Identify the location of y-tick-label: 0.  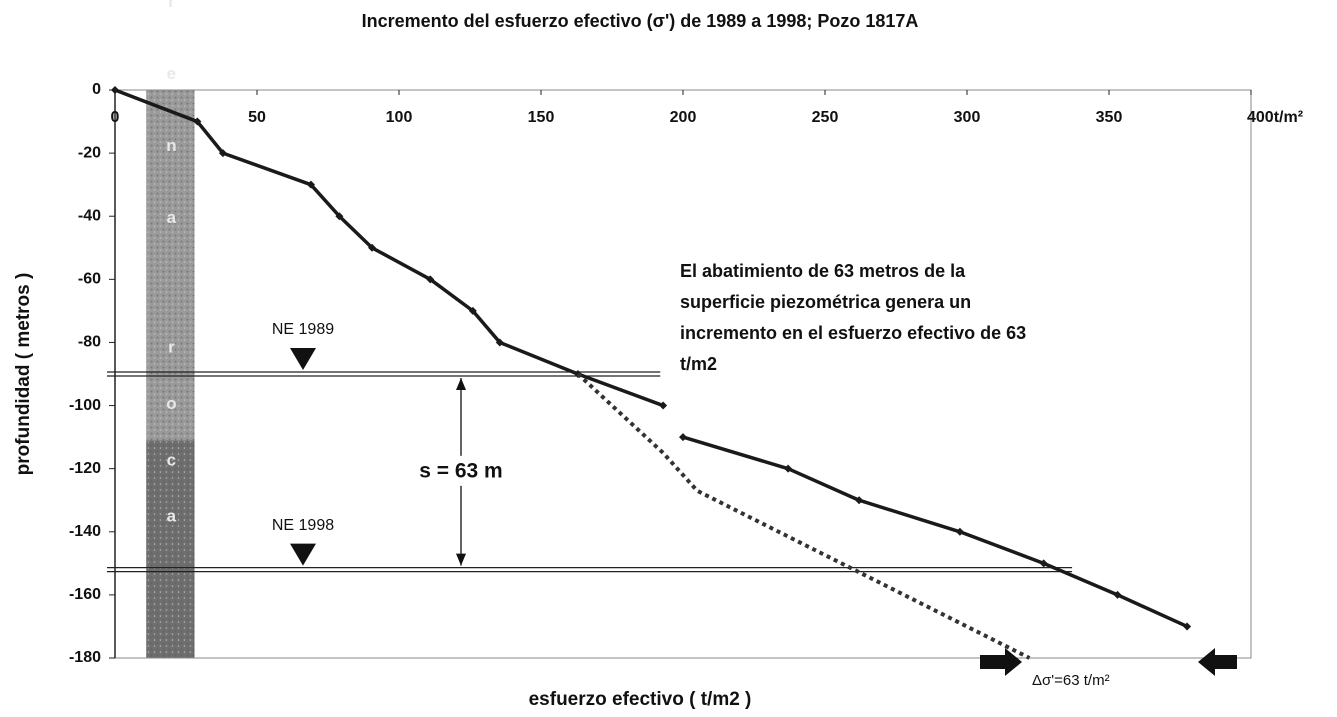
(96, 89).